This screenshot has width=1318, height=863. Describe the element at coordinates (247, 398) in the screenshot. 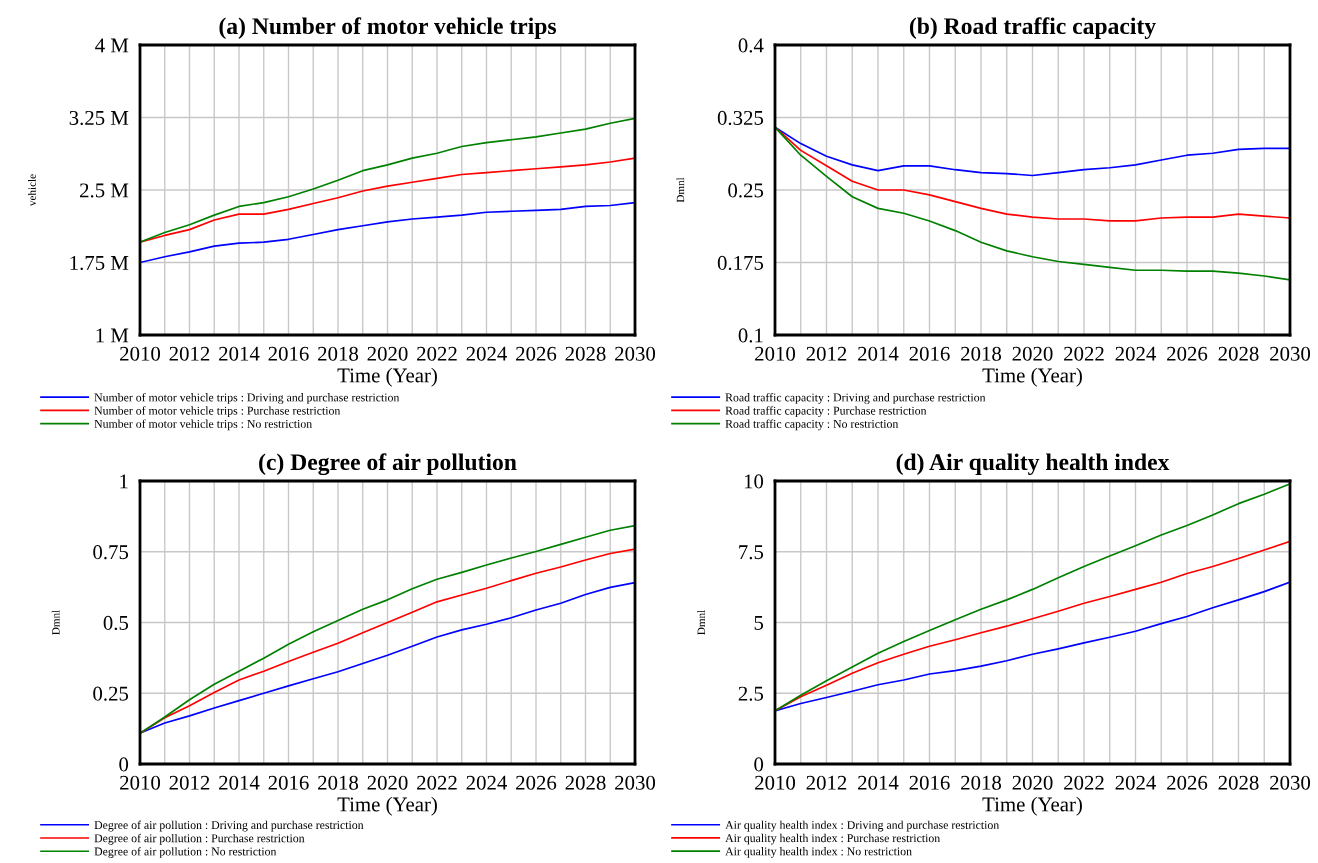

I see `legend-label: Number of motor vehicle trips : Driving and purchase restriction` at that location.